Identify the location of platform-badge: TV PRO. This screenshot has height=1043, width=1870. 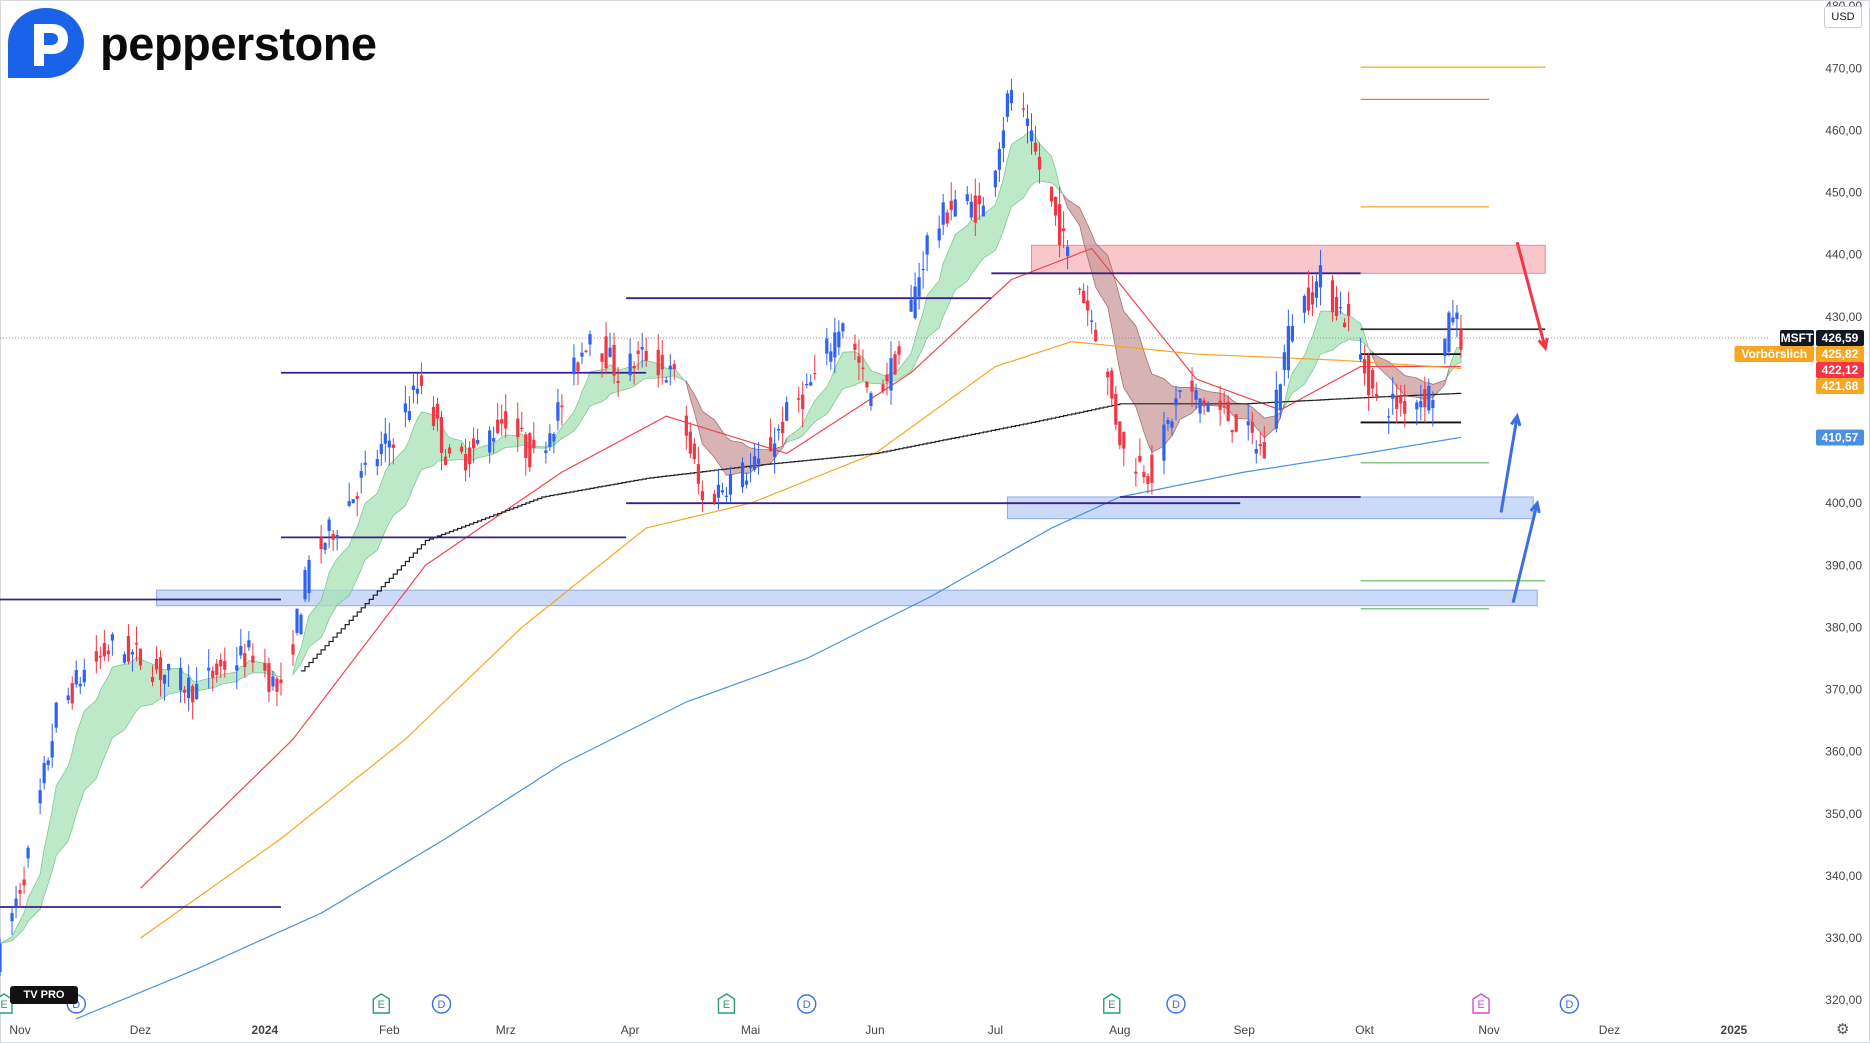
(44, 995).